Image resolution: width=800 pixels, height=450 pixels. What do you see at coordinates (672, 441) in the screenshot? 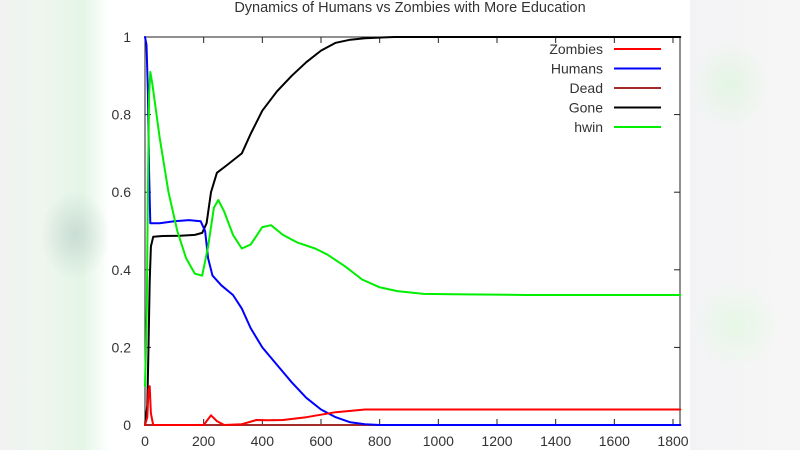
I see `x-tick-label: 1800` at bounding box center [672, 441].